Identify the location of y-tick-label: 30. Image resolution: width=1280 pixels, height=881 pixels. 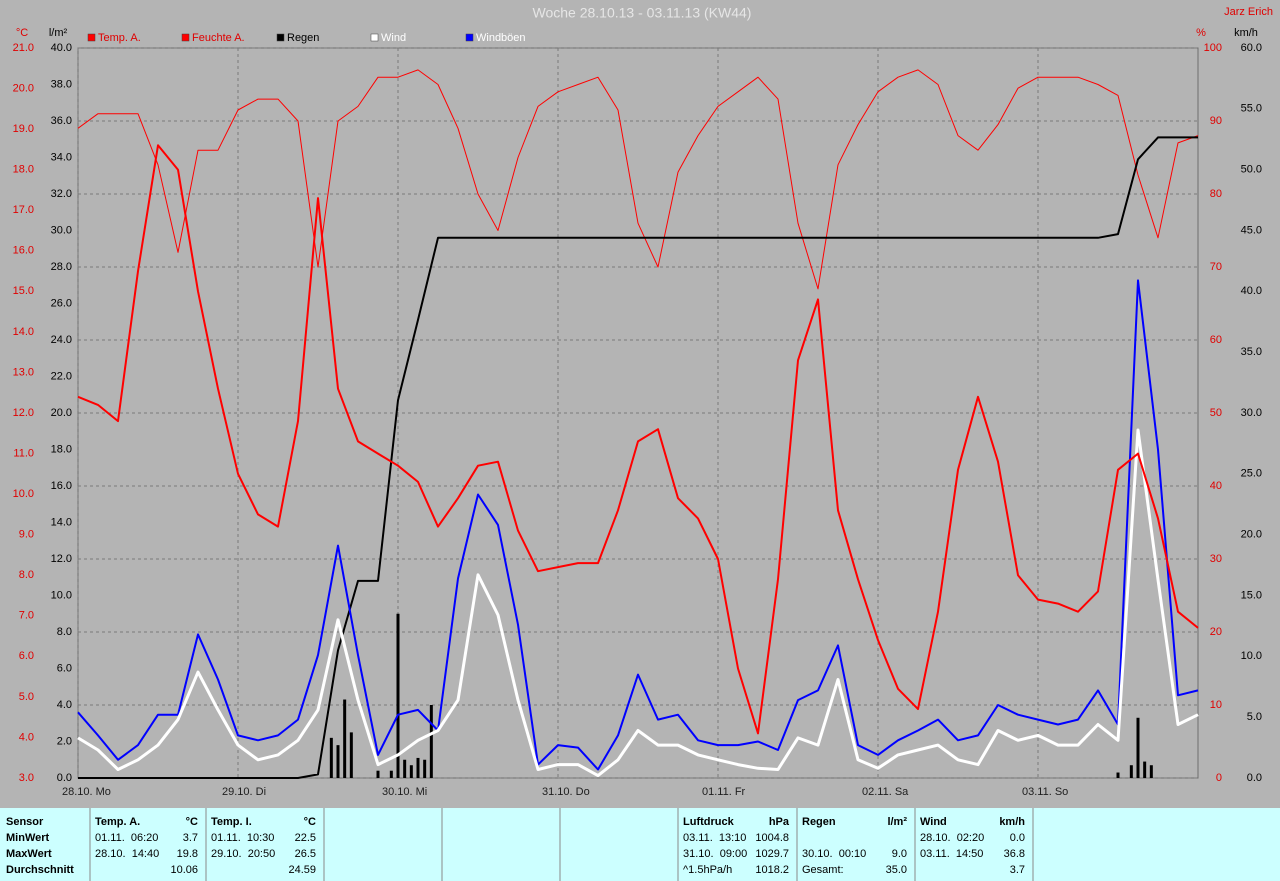
(1216, 559).